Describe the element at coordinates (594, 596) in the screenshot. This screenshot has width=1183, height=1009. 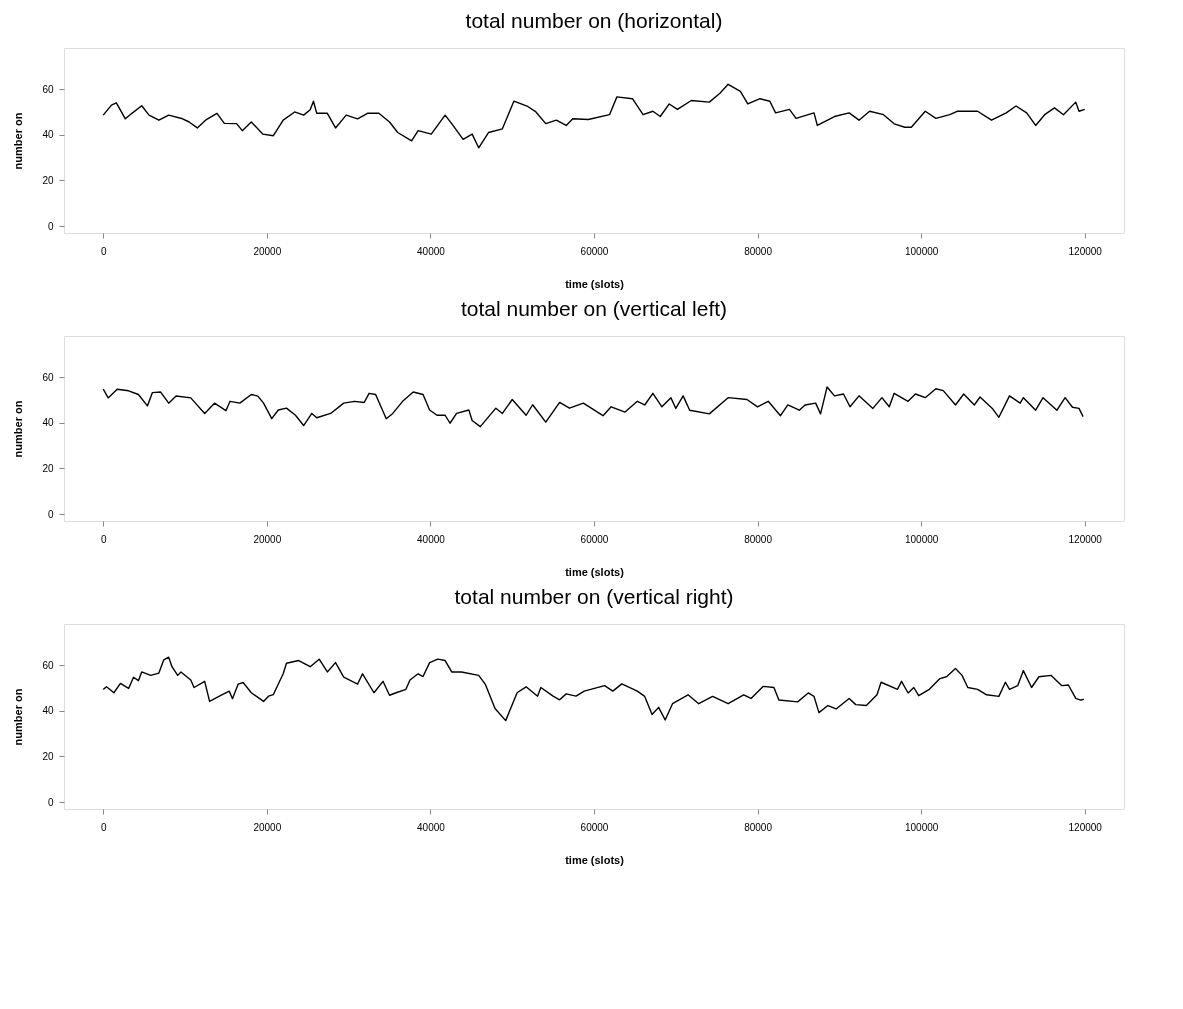
I see `chart-title: total number on (vertical right)` at that location.